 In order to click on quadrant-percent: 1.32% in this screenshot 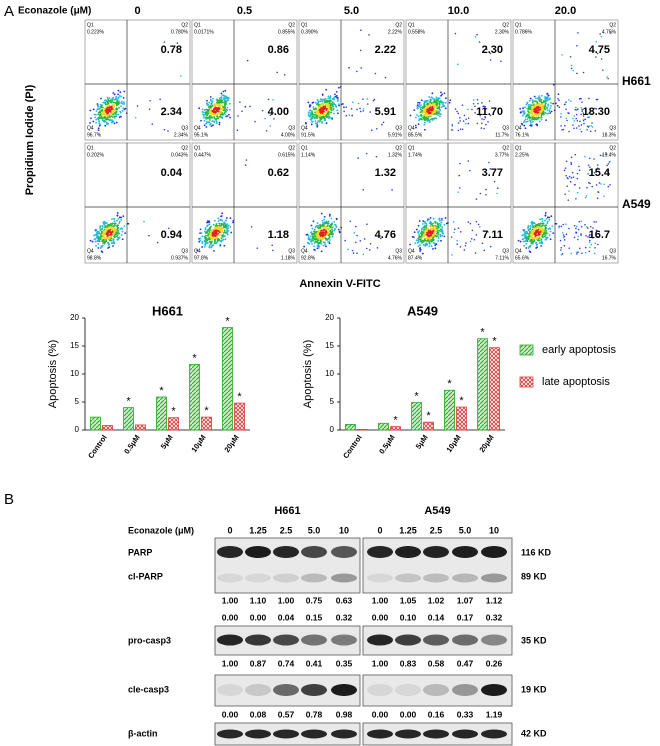, I will do `click(395, 155)`.